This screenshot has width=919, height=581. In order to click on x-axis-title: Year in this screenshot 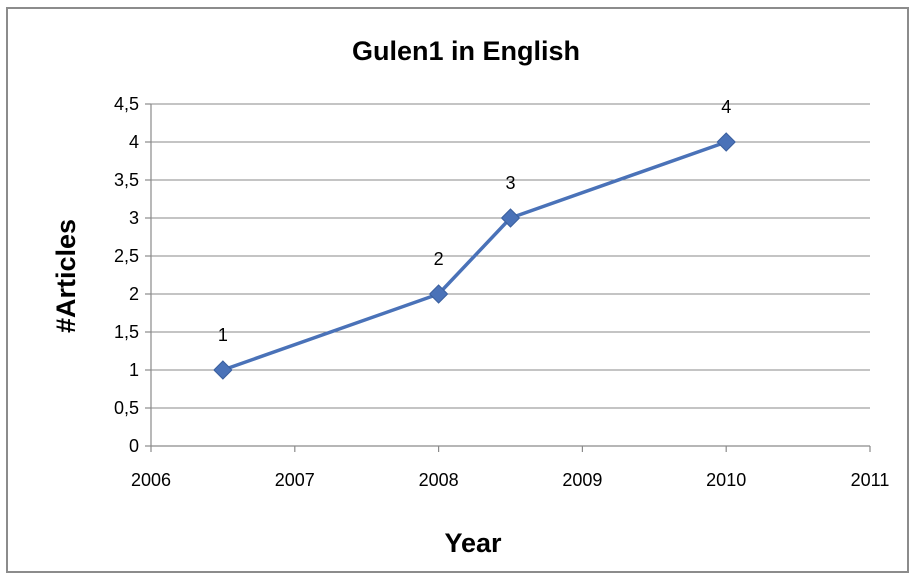, I will do `click(473, 543)`.